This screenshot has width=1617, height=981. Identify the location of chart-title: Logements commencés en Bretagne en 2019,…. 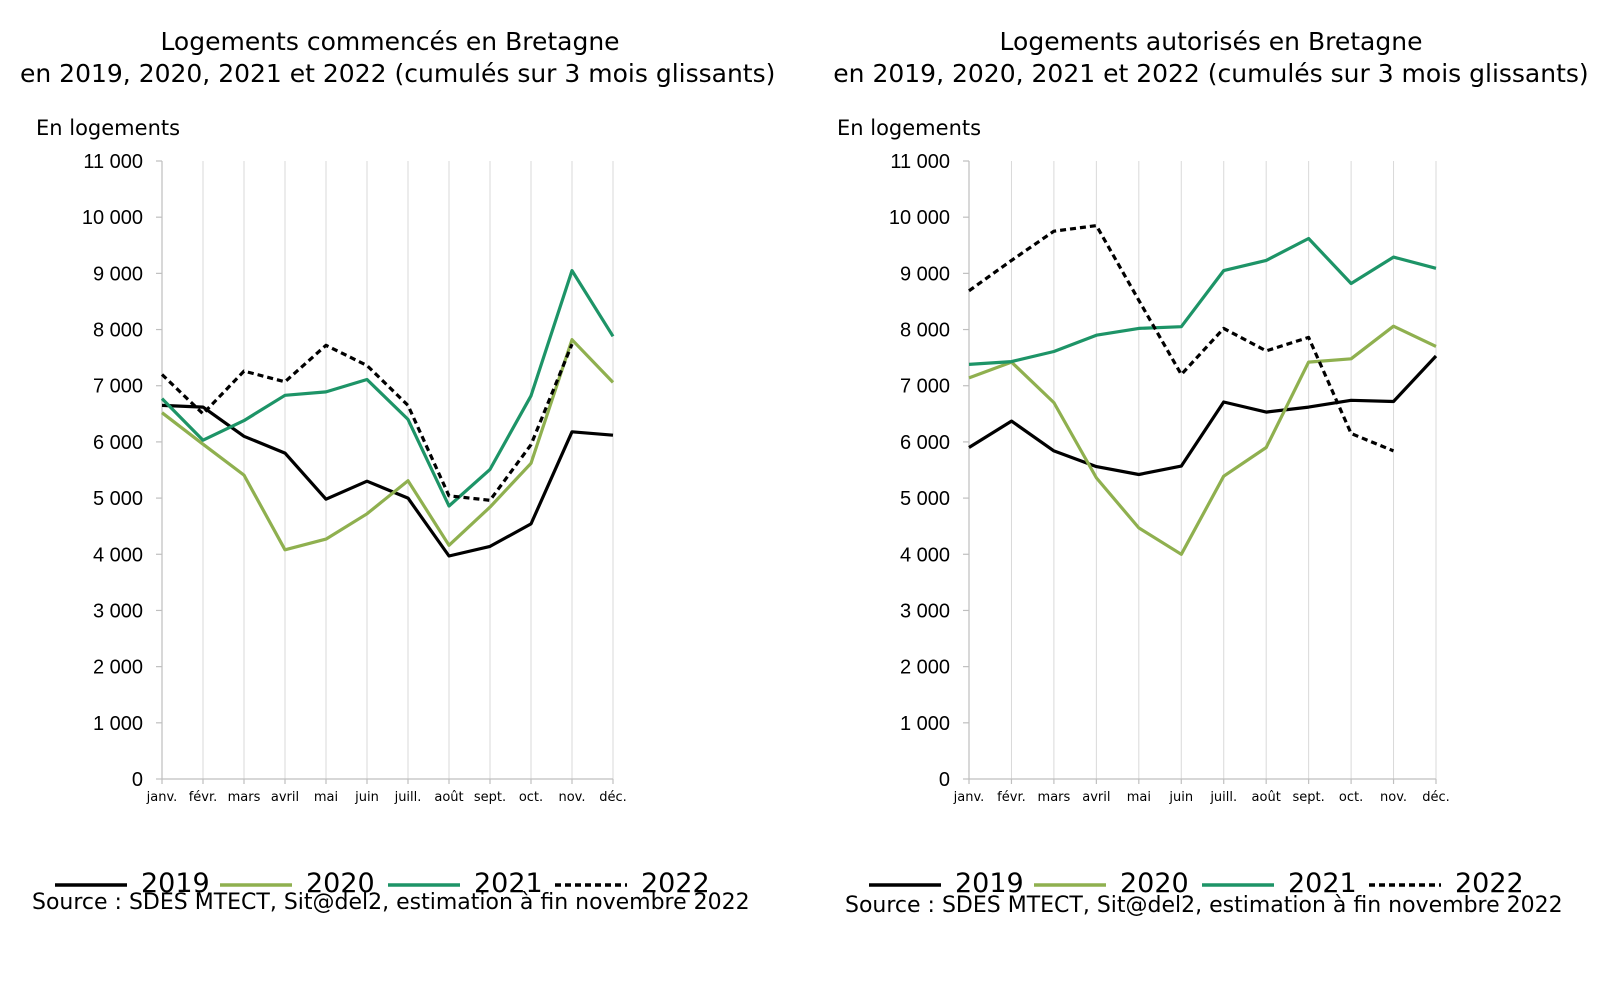
(398, 58).